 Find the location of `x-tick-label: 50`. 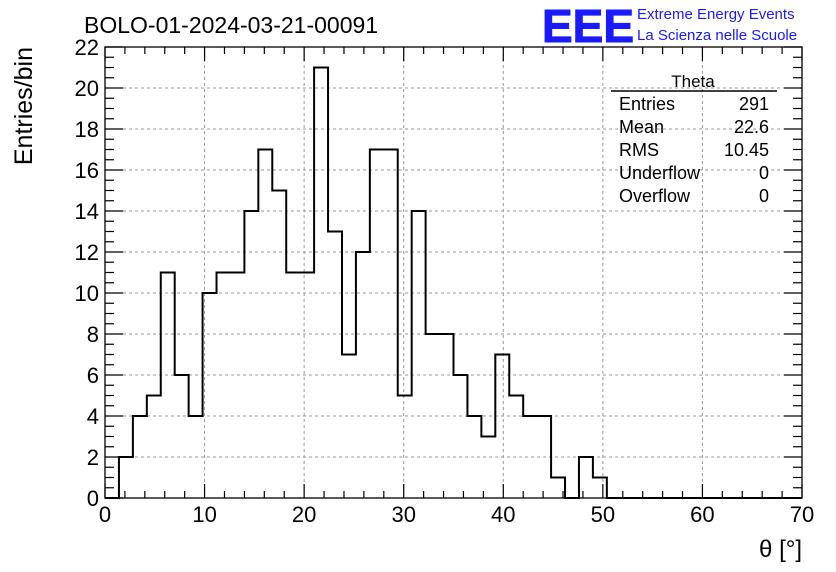

x-tick-label: 50 is located at coordinates (603, 514).